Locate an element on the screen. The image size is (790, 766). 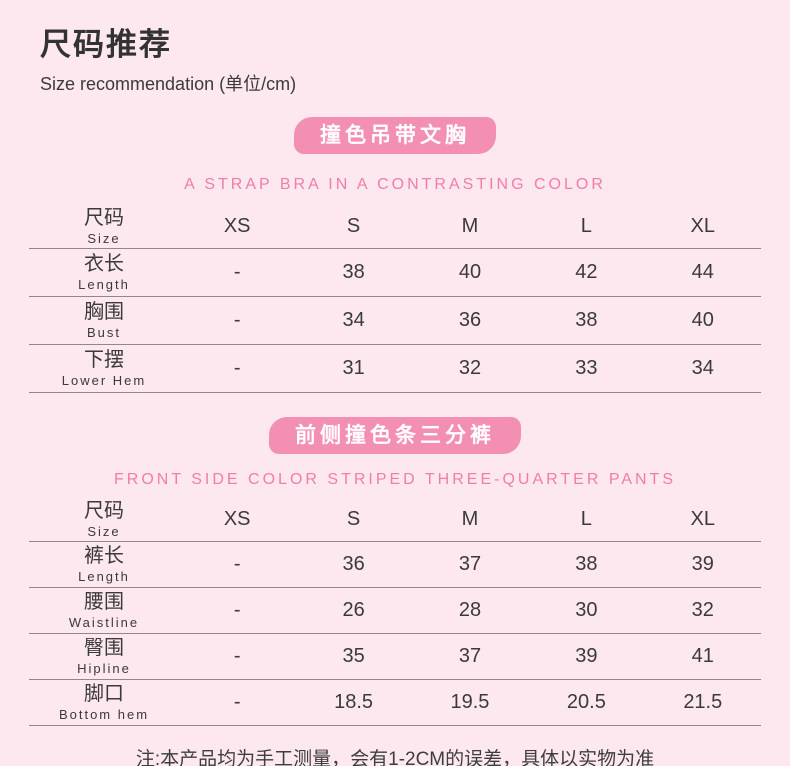
row-label-cn: 腰围 is located at coordinates (104, 602).